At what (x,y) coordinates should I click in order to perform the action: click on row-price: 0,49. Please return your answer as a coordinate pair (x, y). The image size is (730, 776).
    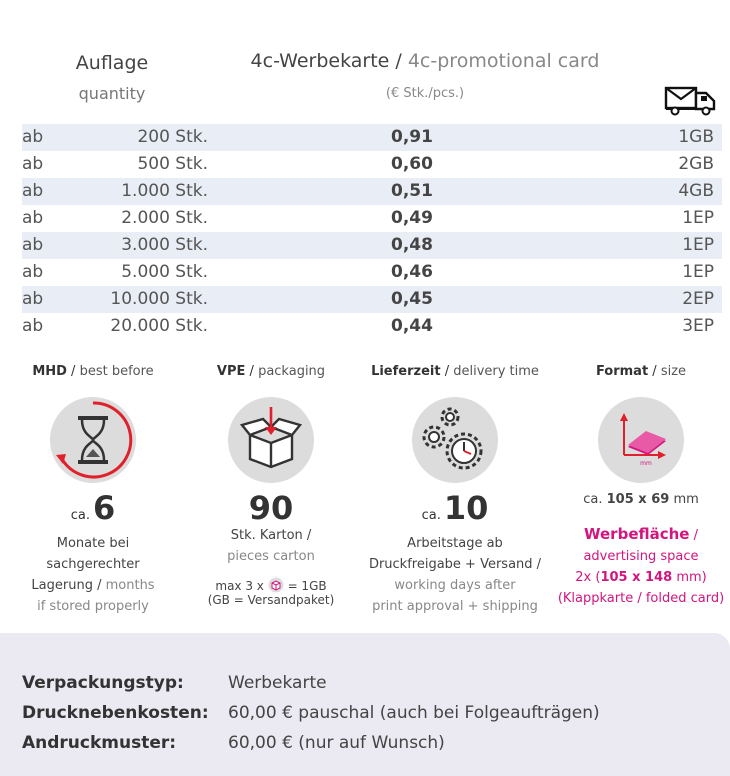
    Looking at the image, I should click on (412, 218).